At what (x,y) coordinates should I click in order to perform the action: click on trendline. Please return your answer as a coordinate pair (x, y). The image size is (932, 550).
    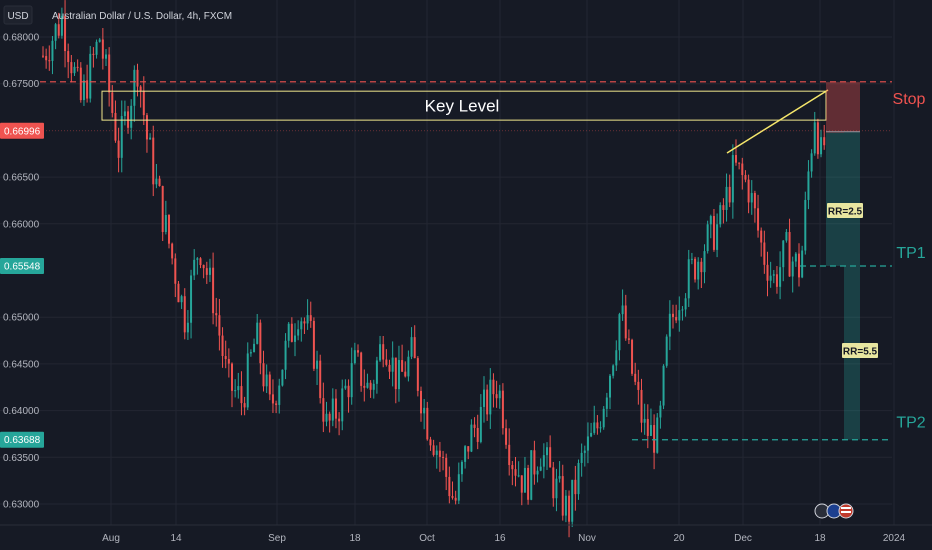
    Looking at the image, I should click on (777, 121).